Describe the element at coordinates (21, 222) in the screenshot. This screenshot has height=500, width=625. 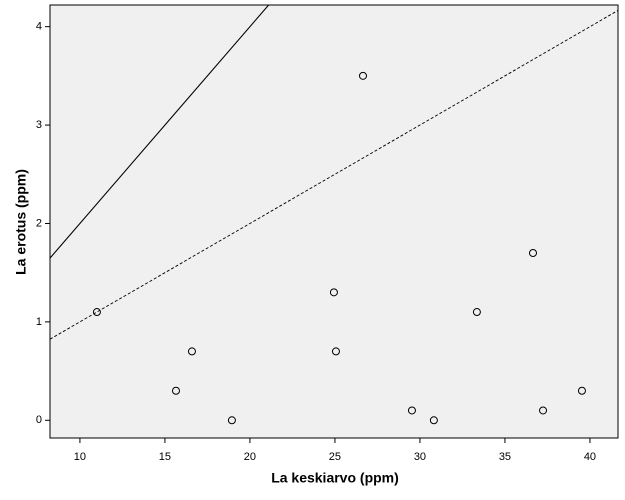
I see `y-axis-title: La erotus (ppm)` at that location.